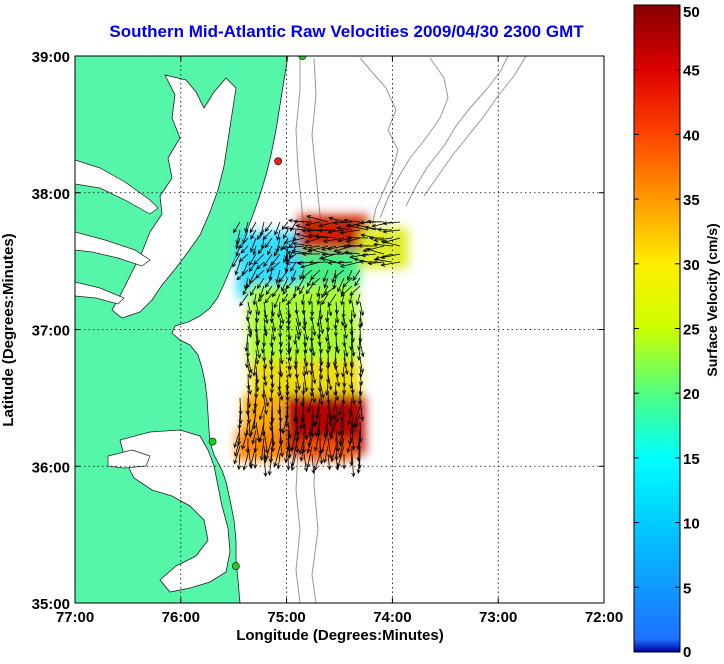 The width and height of the screenshot is (724, 664). What do you see at coordinates (691, 71) in the screenshot?
I see `colorbar-tick-label: 45` at bounding box center [691, 71].